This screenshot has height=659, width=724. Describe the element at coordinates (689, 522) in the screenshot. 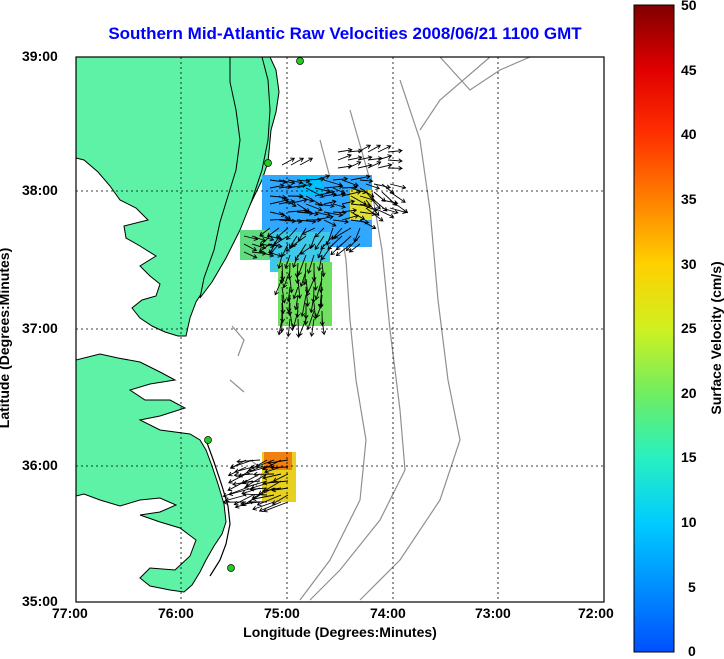

I see `colorbar-tick: 10` at that location.